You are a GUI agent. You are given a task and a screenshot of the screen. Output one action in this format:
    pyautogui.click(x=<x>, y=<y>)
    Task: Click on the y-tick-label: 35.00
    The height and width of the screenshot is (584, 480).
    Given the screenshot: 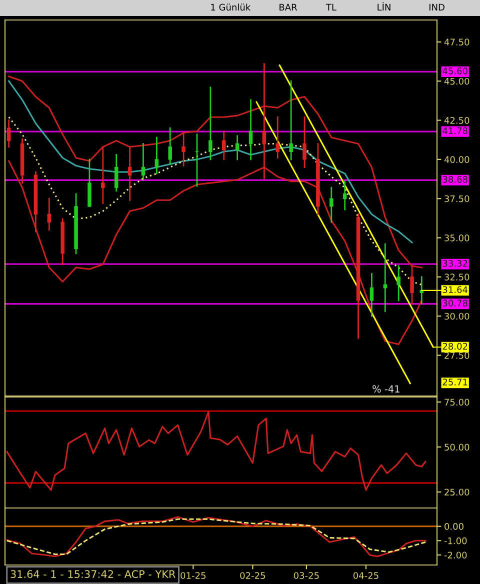 What is the action you would take?
    pyautogui.click(x=457, y=238)
    